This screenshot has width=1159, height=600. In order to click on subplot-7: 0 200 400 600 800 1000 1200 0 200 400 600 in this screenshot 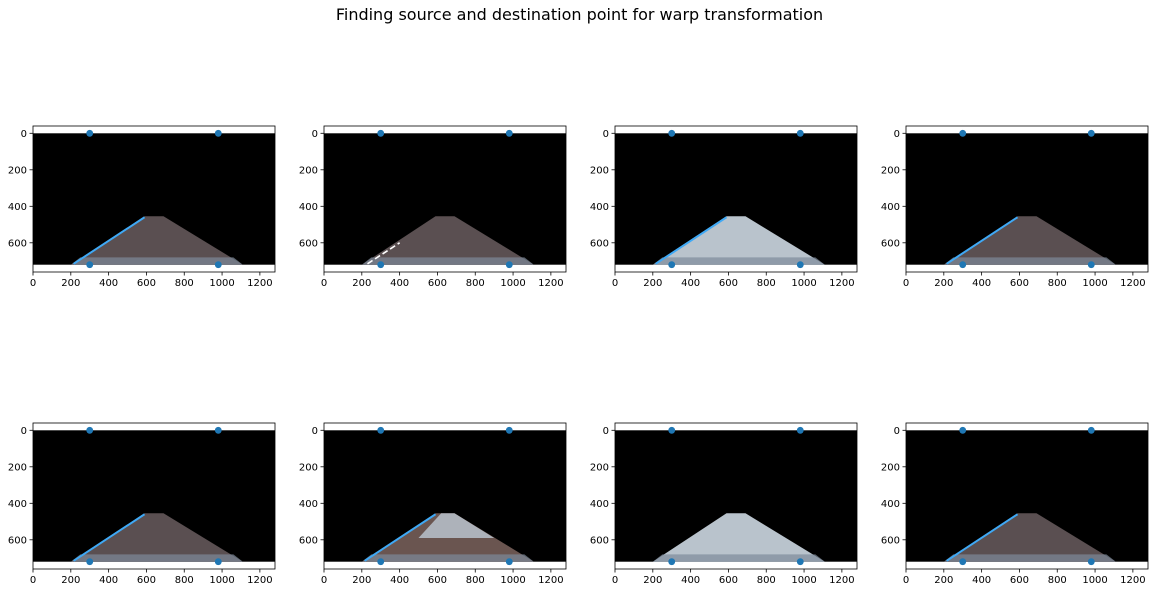, I will do `click(724, 504)`.